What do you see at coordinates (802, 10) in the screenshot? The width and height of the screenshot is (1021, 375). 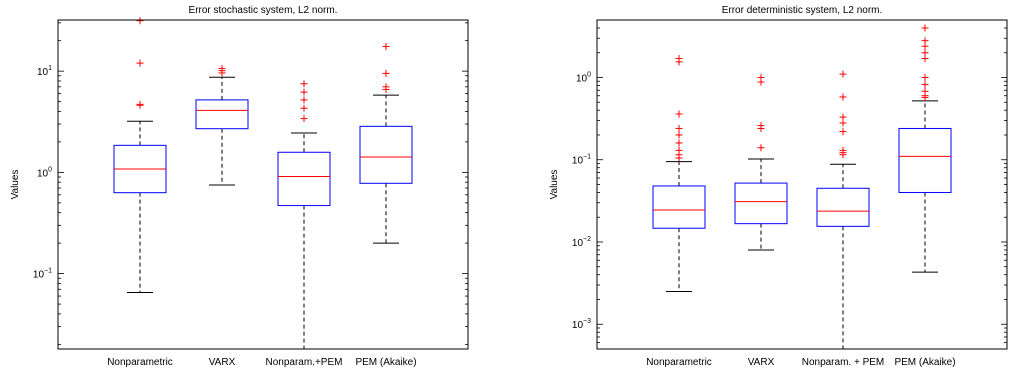 I see `chart-title: Error deterministic system, L2 norm.` at bounding box center [802, 10].